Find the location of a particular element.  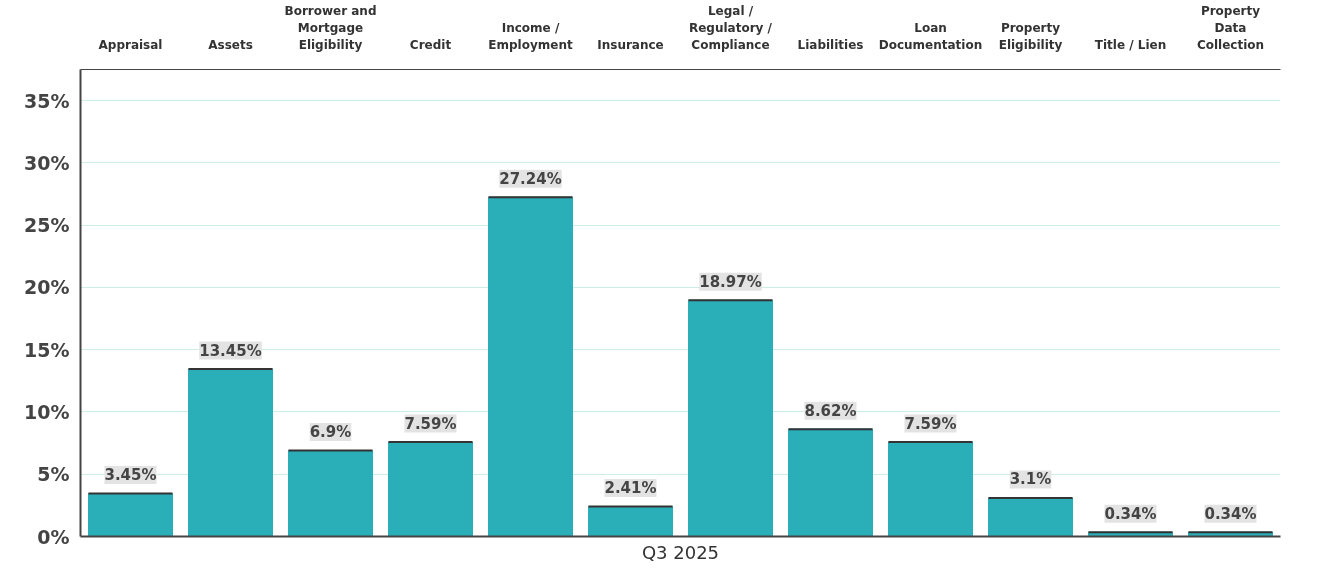

data-label: 2.41% is located at coordinates (630, 488).